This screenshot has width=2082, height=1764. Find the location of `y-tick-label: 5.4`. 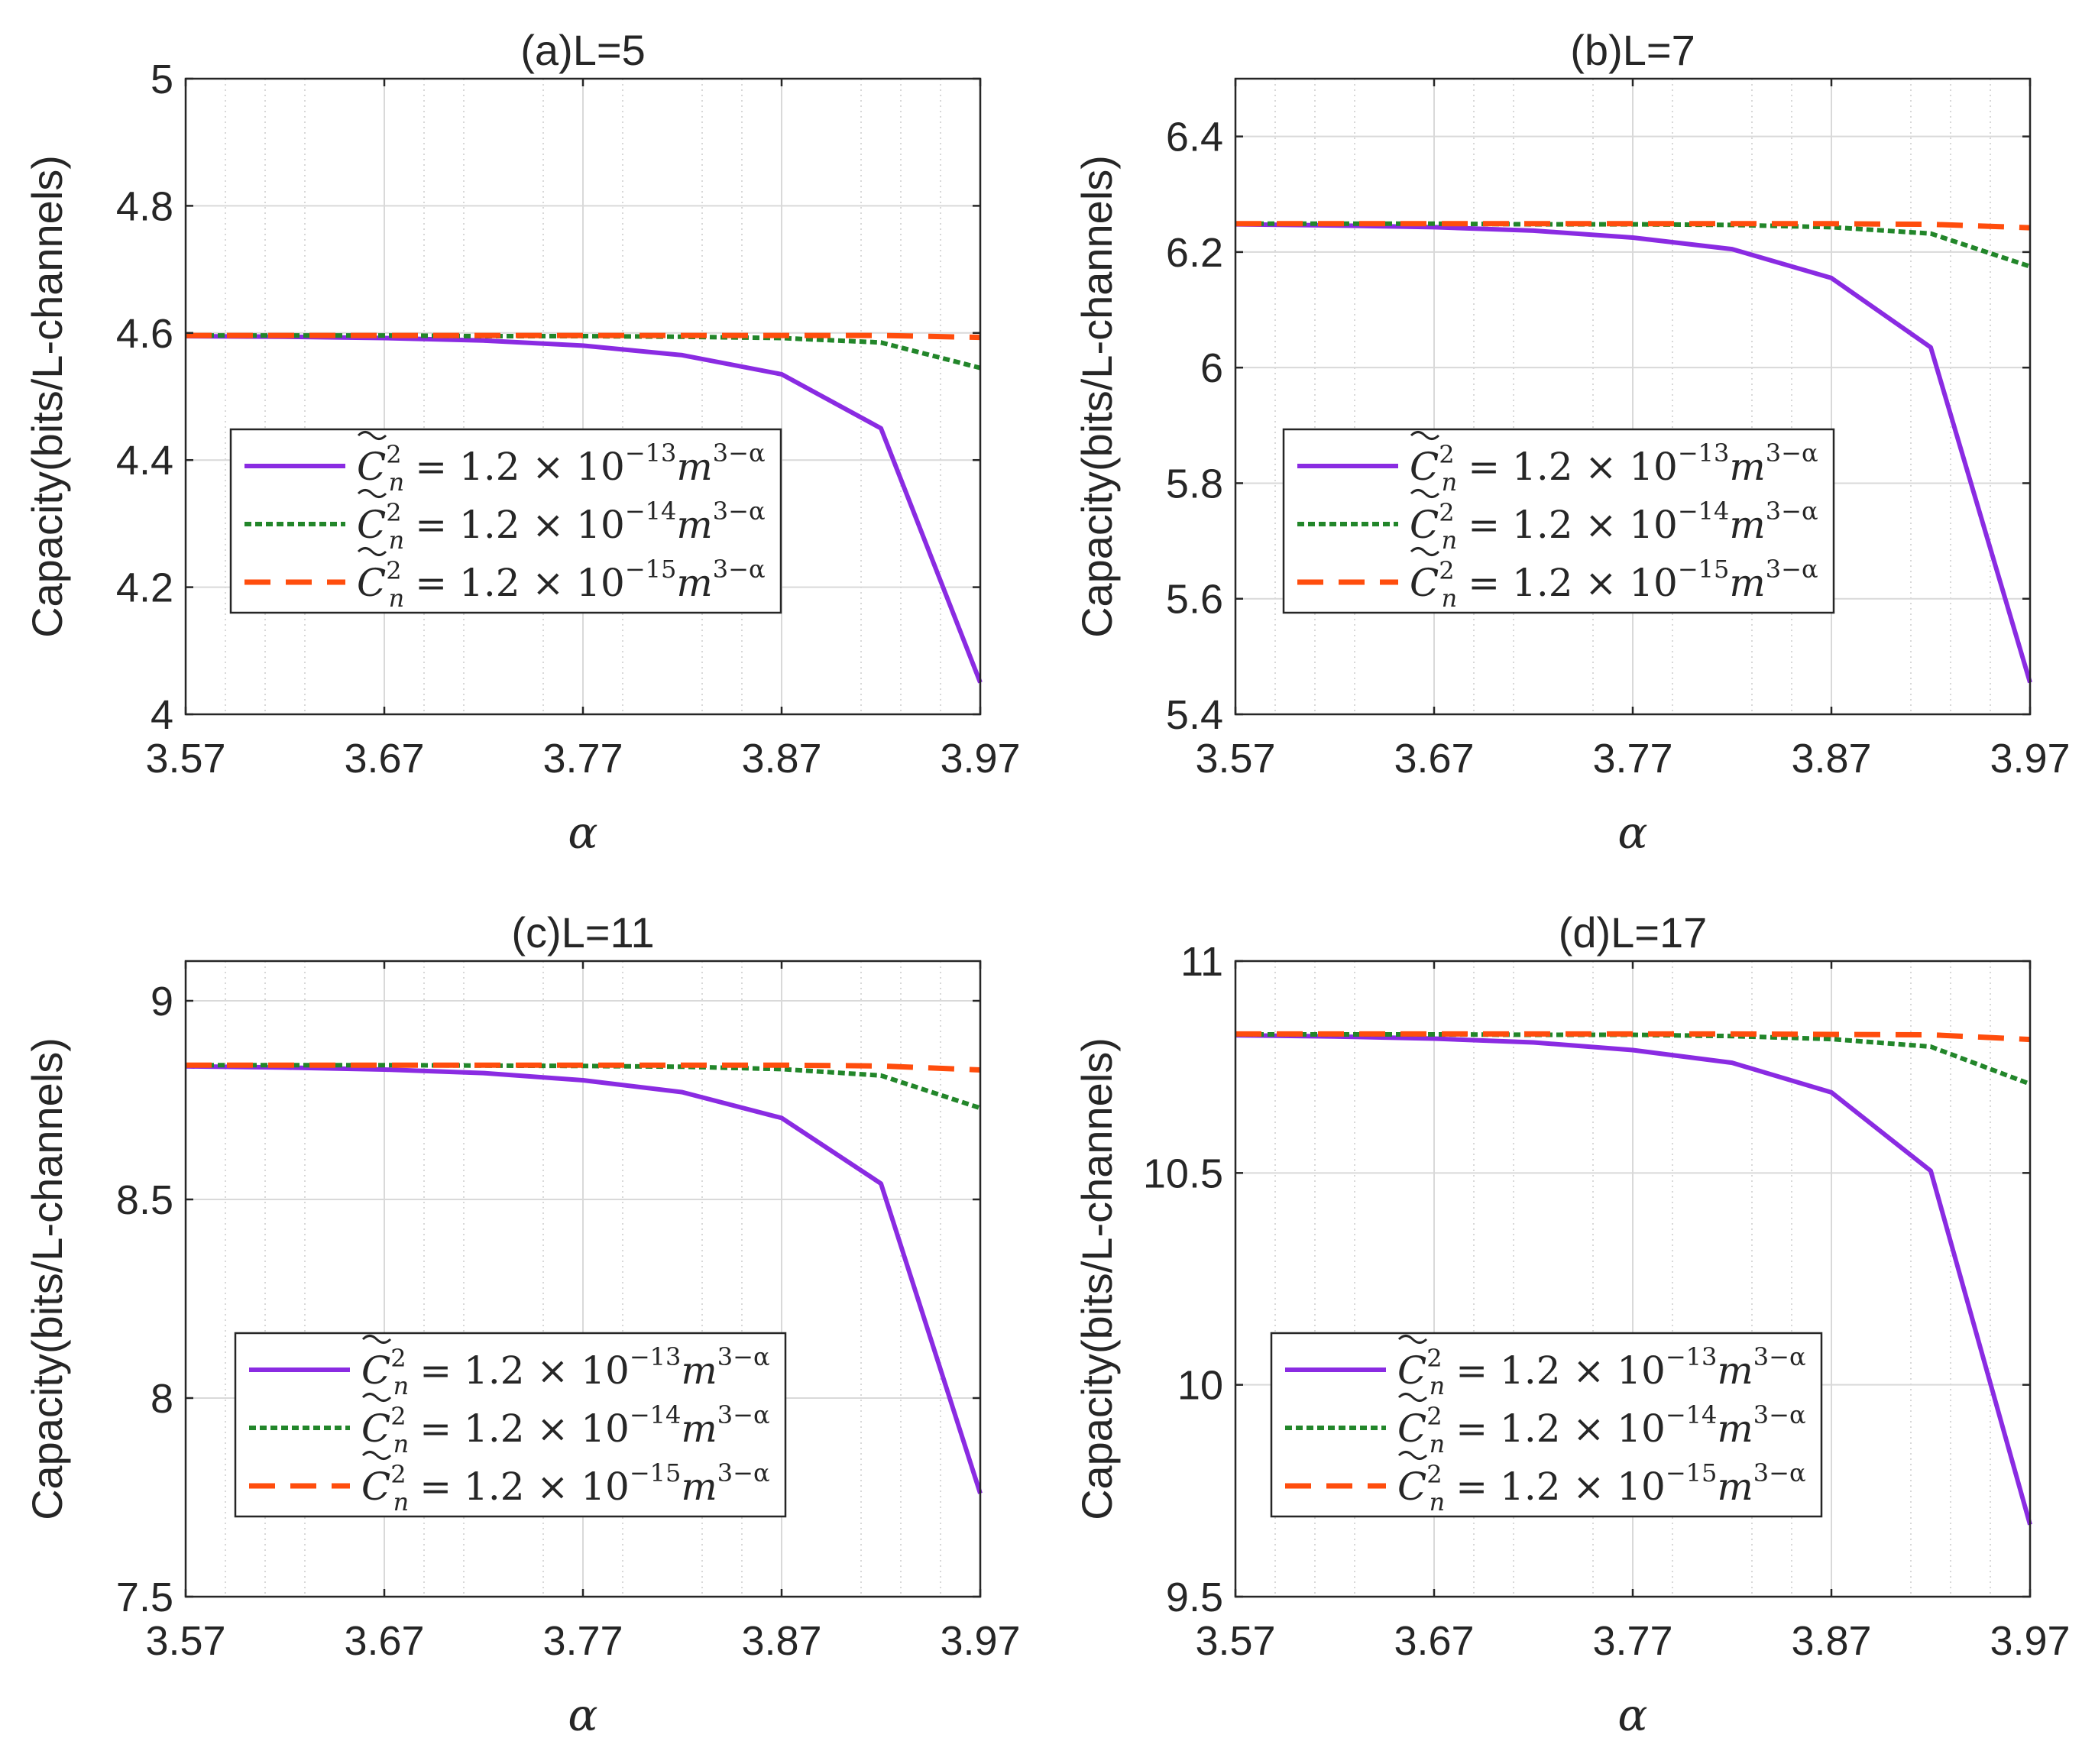

y-tick-label: 5.4 is located at coordinates (1194, 715).